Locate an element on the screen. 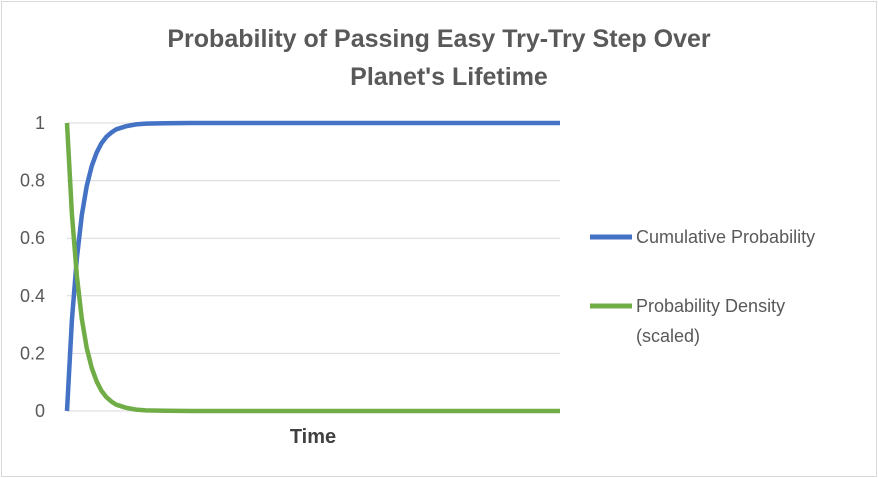 The width and height of the screenshot is (878, 478). legend-label-probability-density: Probability Density (scaled) is located at coordinates (710, 321).